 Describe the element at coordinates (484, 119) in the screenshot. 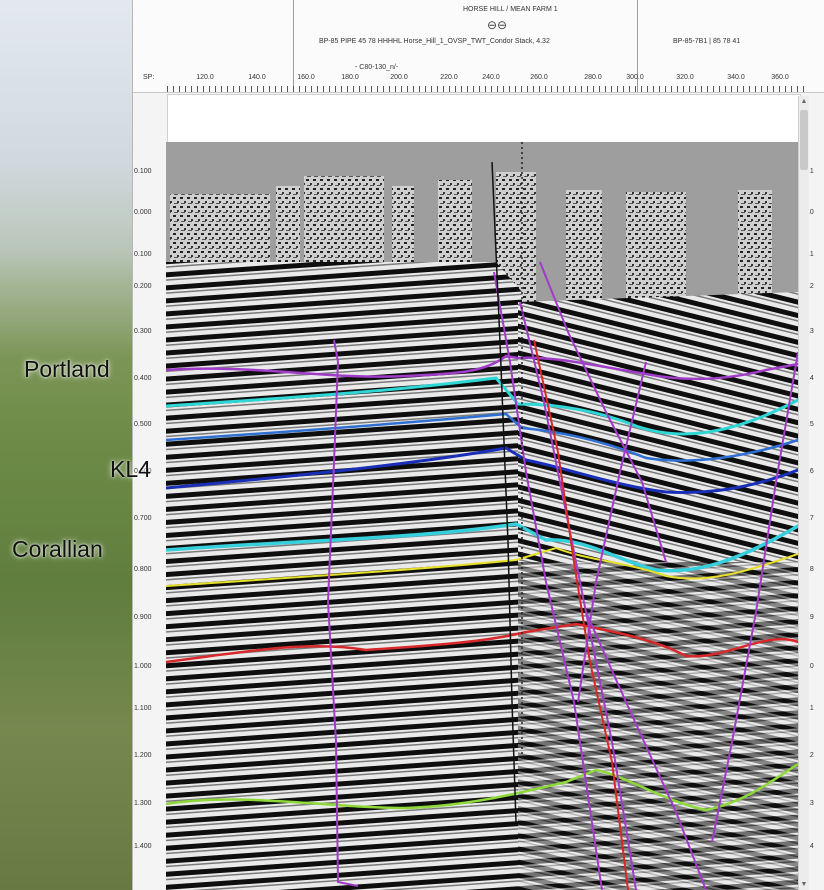

I see `header-blank-strip` at that location.